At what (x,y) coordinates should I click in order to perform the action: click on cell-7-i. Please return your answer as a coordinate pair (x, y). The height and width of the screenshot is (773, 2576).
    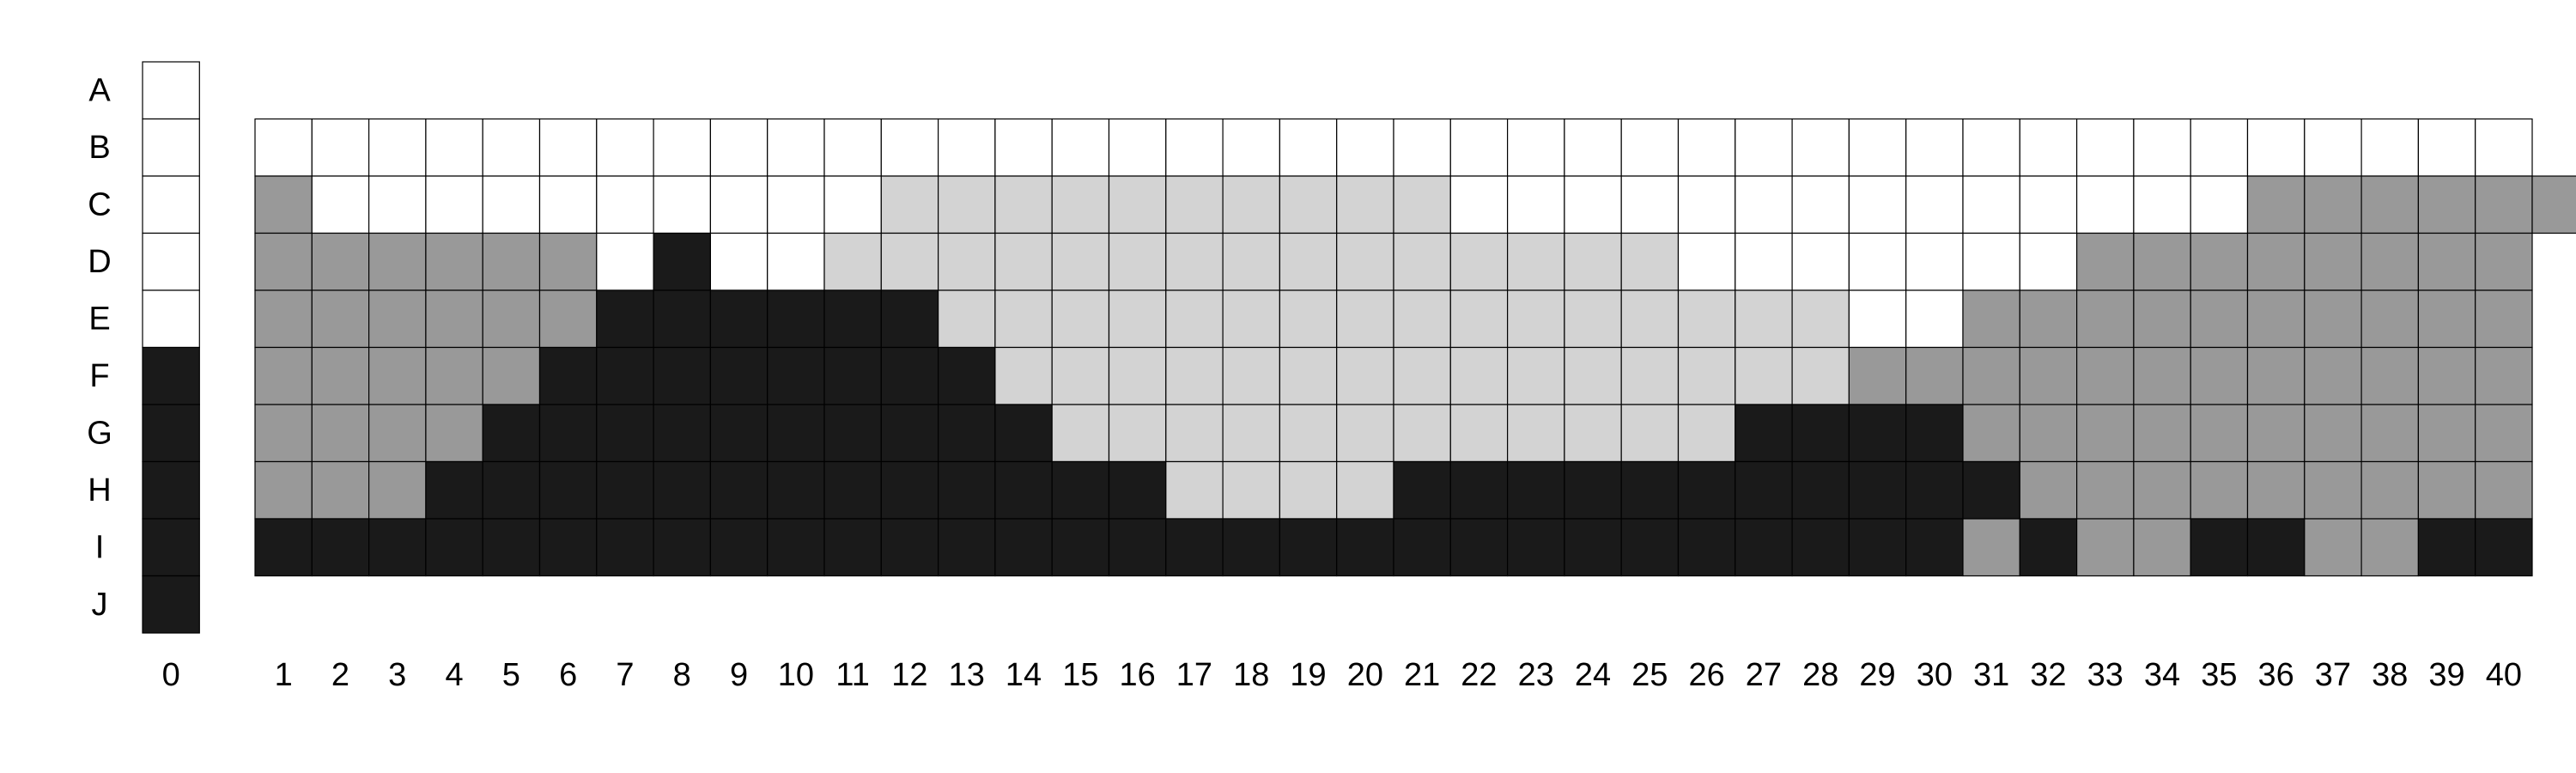
    Looking at the image, I should click on (625, 547).